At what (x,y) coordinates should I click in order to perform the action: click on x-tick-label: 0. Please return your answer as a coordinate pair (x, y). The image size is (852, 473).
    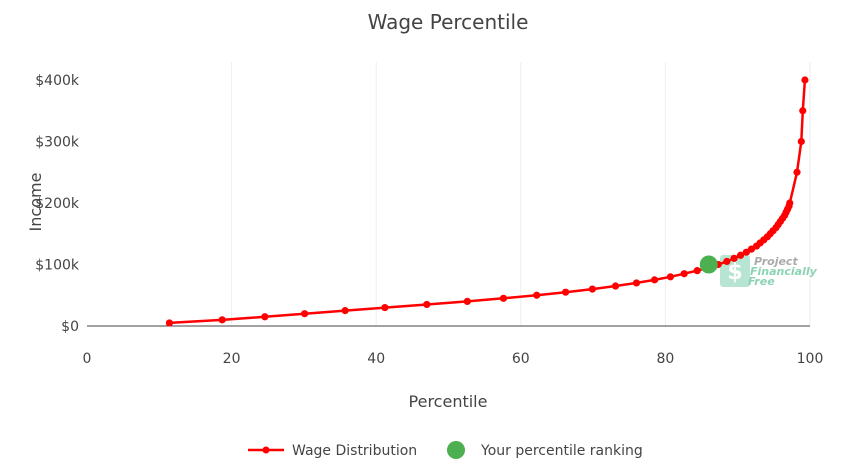
    Looking at the image, I should click on (87, 359).